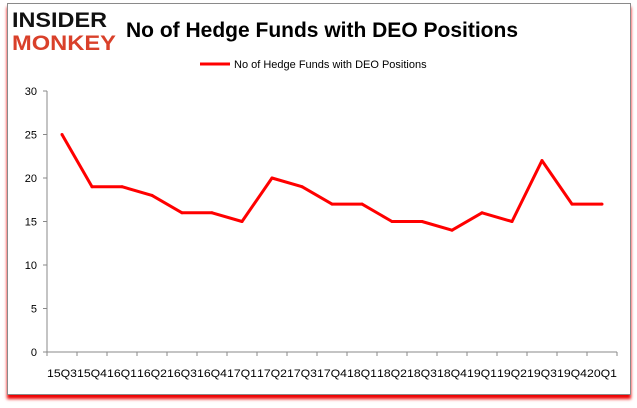 Image resolution: width=637 pixels, height=408 pixels. What do you see at coordinates (92, 374) in the screenshot?
I see `x-tick-label: 15Q4` at bounding box center [92, 374].